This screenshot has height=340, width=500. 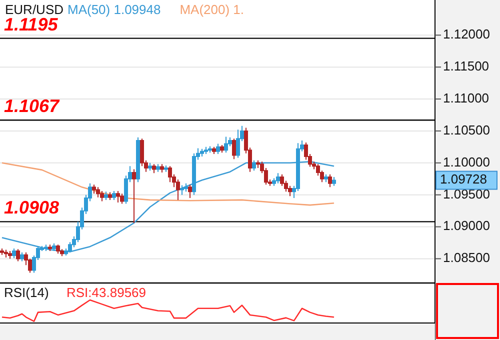 What do you see at coordinates (114, 9) in the screenshot?
I see `text: MA(50) 1.09948` at bounding box center [114, 9].